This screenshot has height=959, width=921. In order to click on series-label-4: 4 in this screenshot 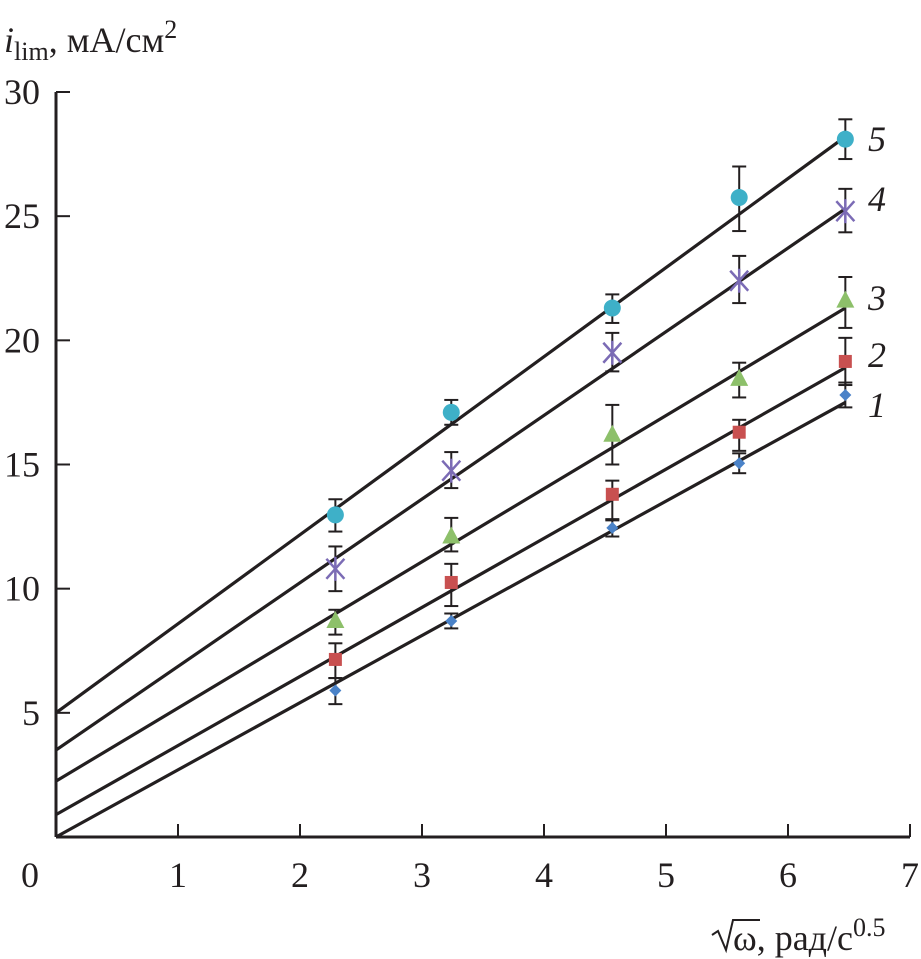, I will do `click(877, 199)`.